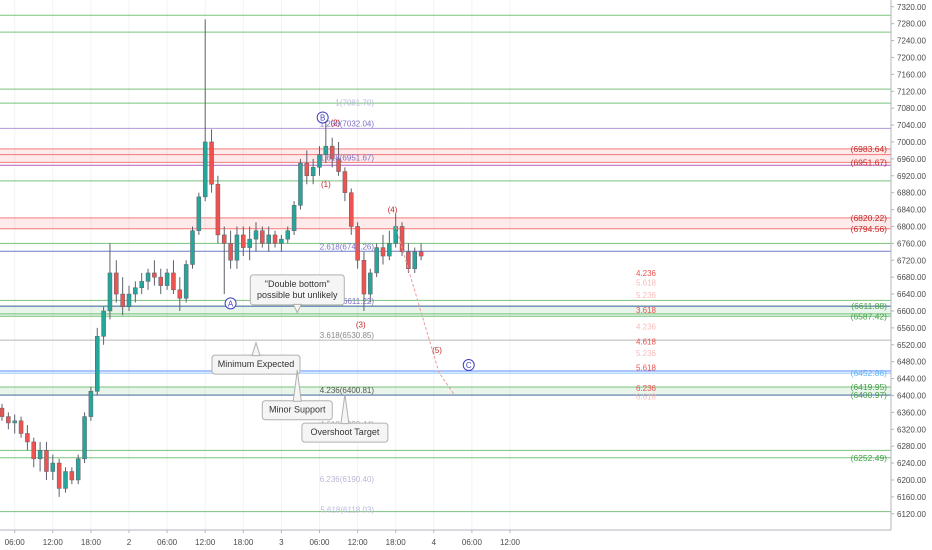  I want to click on price-tick-label: 6760.00, so click(911, 243).